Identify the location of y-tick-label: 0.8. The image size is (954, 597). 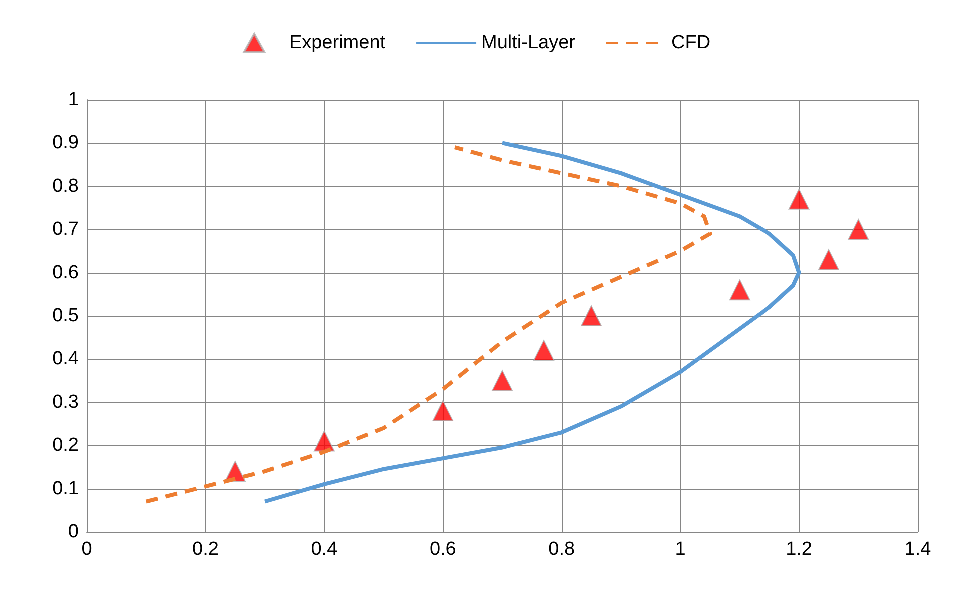
(65, 186).